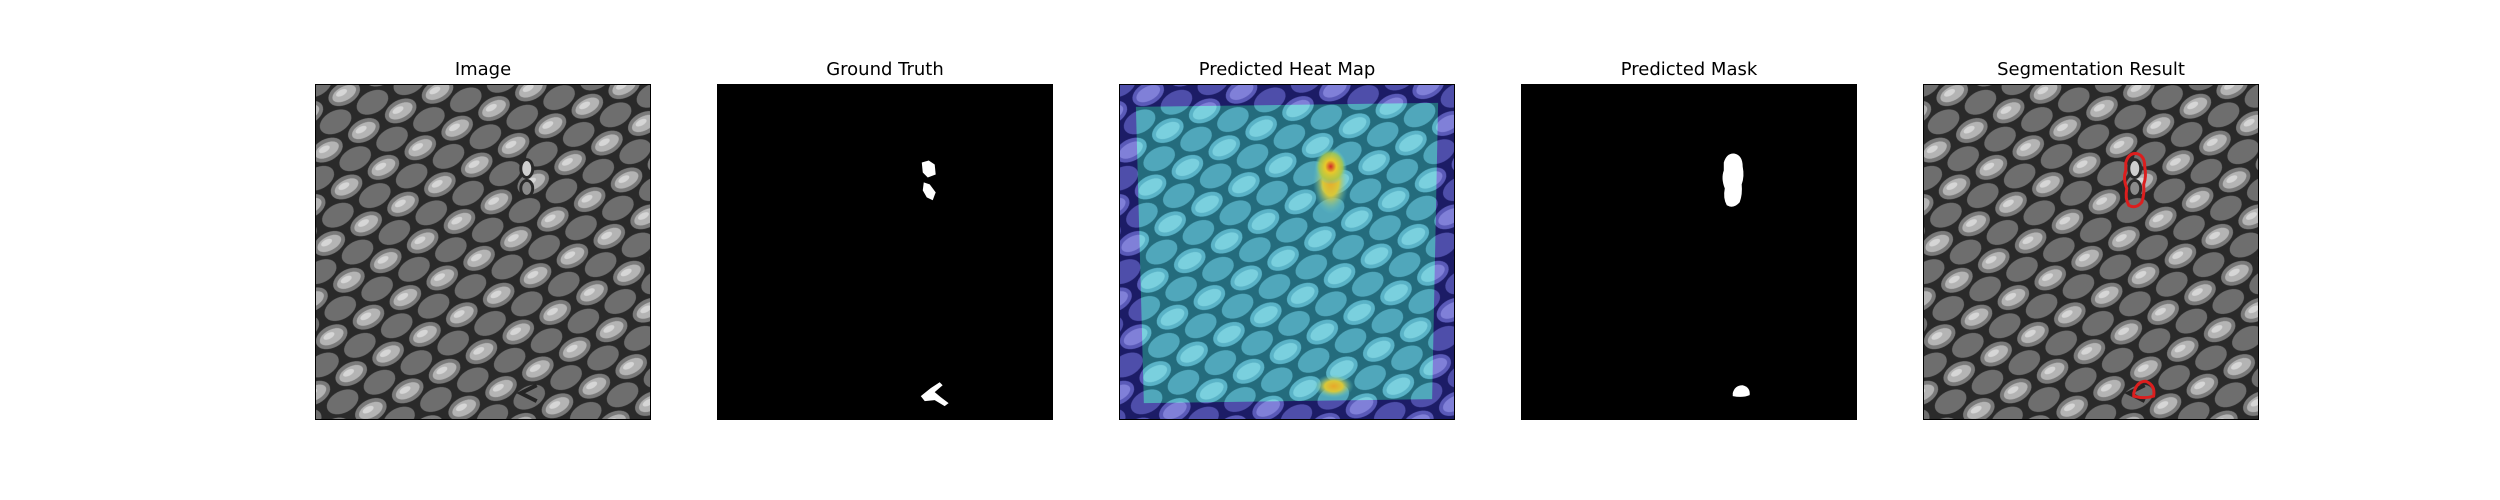  I want to click on panel-segmentation: Segmentation Result, so click(2091, 250).